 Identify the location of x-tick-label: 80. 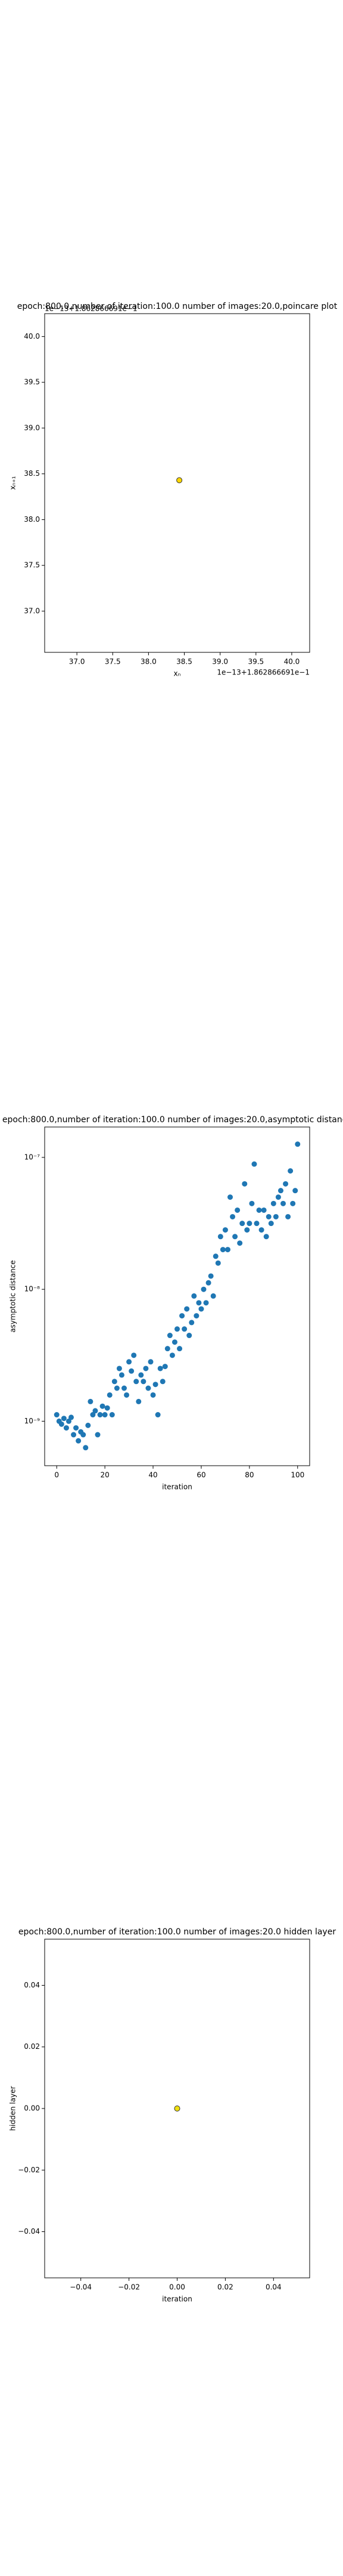
(249, 1475).